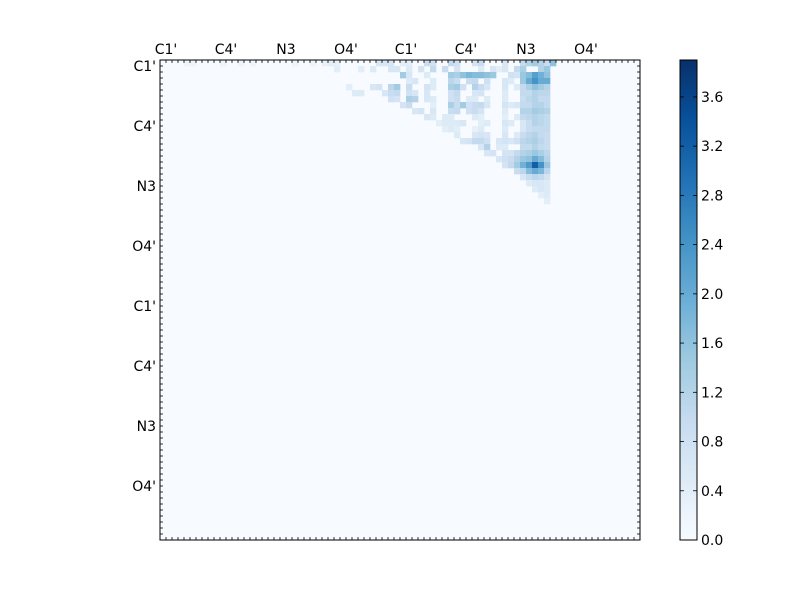 This screenshot has width=800, height=600. I want to click on colorbar-tick-label: 3.6, so click(712, 98).